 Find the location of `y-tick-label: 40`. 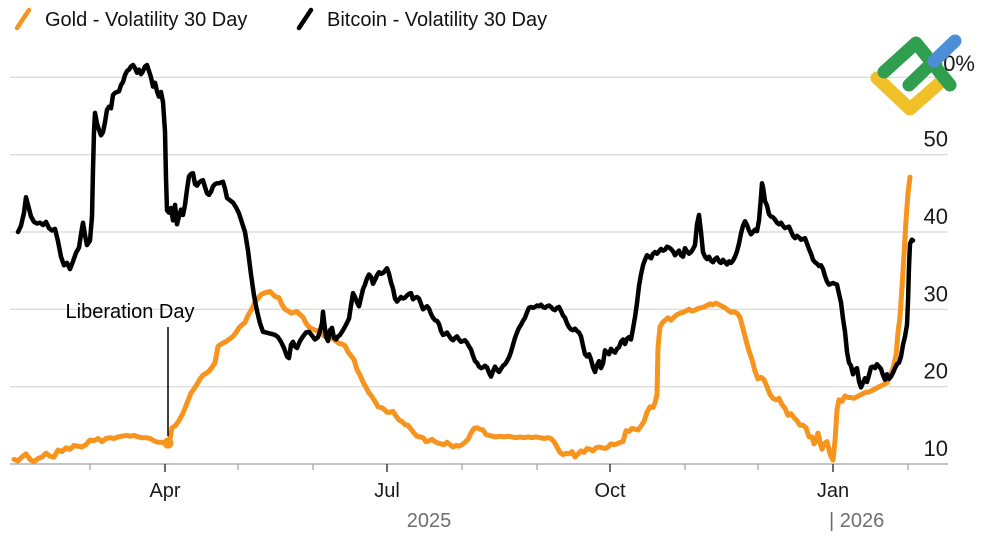

y-tick-label: 40 is located at coordinates (936, 216).